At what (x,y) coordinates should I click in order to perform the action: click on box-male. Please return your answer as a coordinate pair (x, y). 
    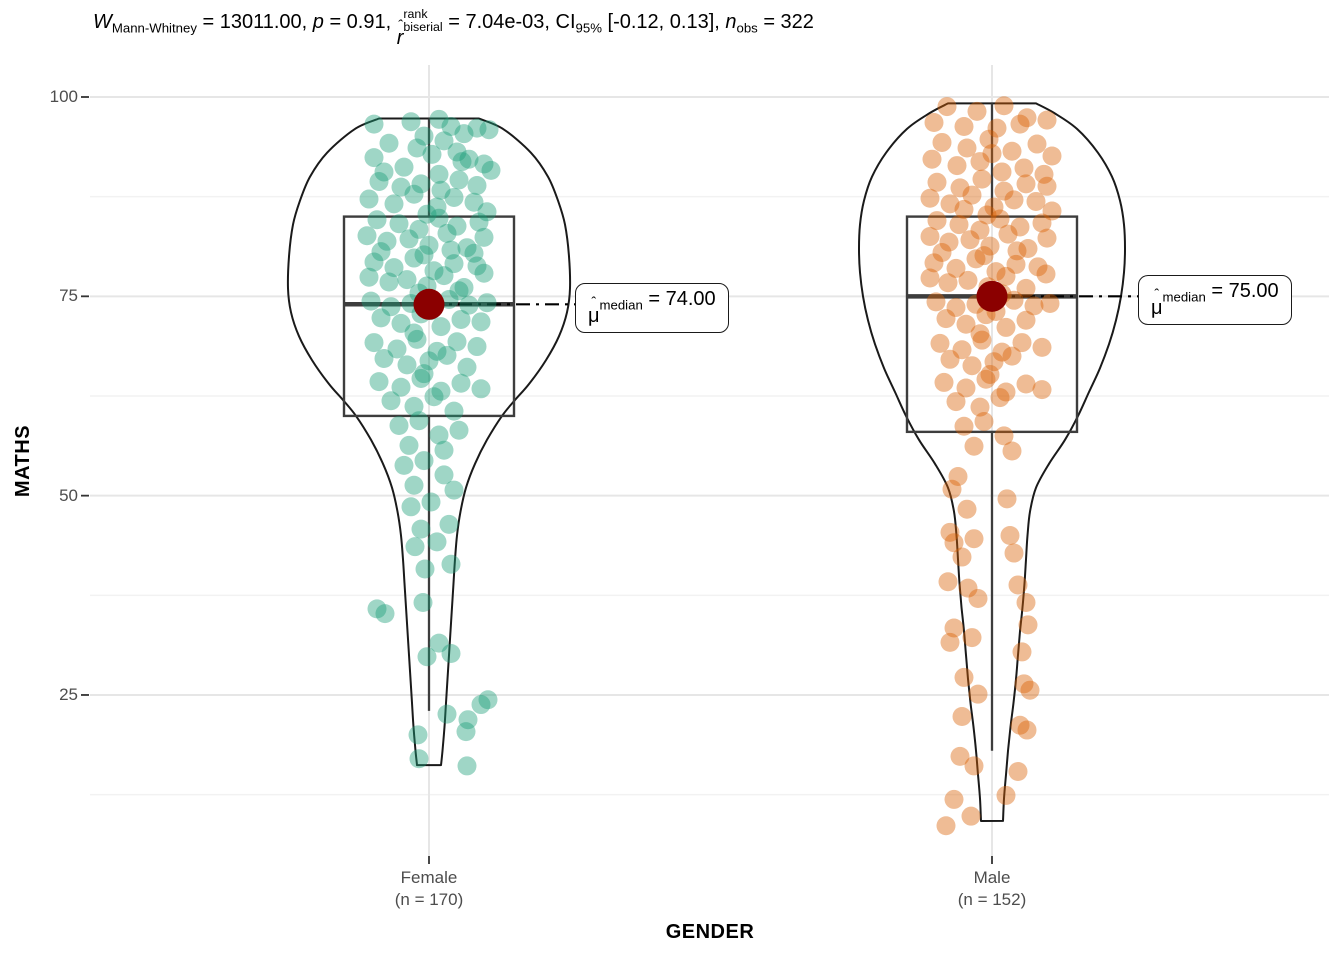
    Looking at the image, I should click on (992, 324).